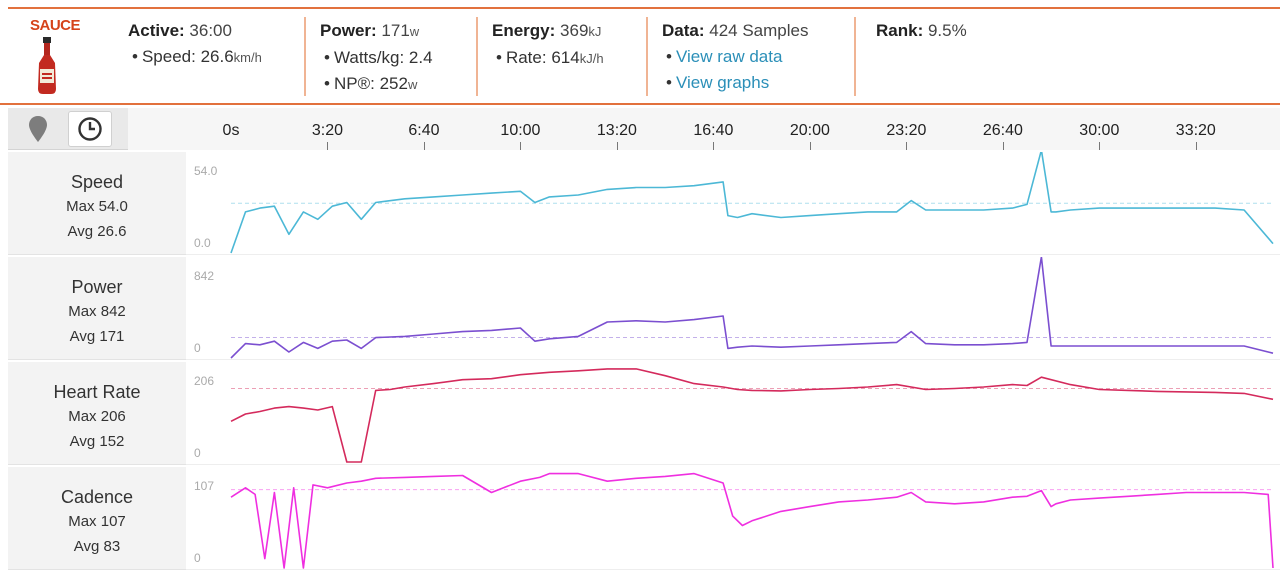  Describe the element at coordinates (420, 57) in the screenshot. I see `watts-kg-value: 2.4` at that location.